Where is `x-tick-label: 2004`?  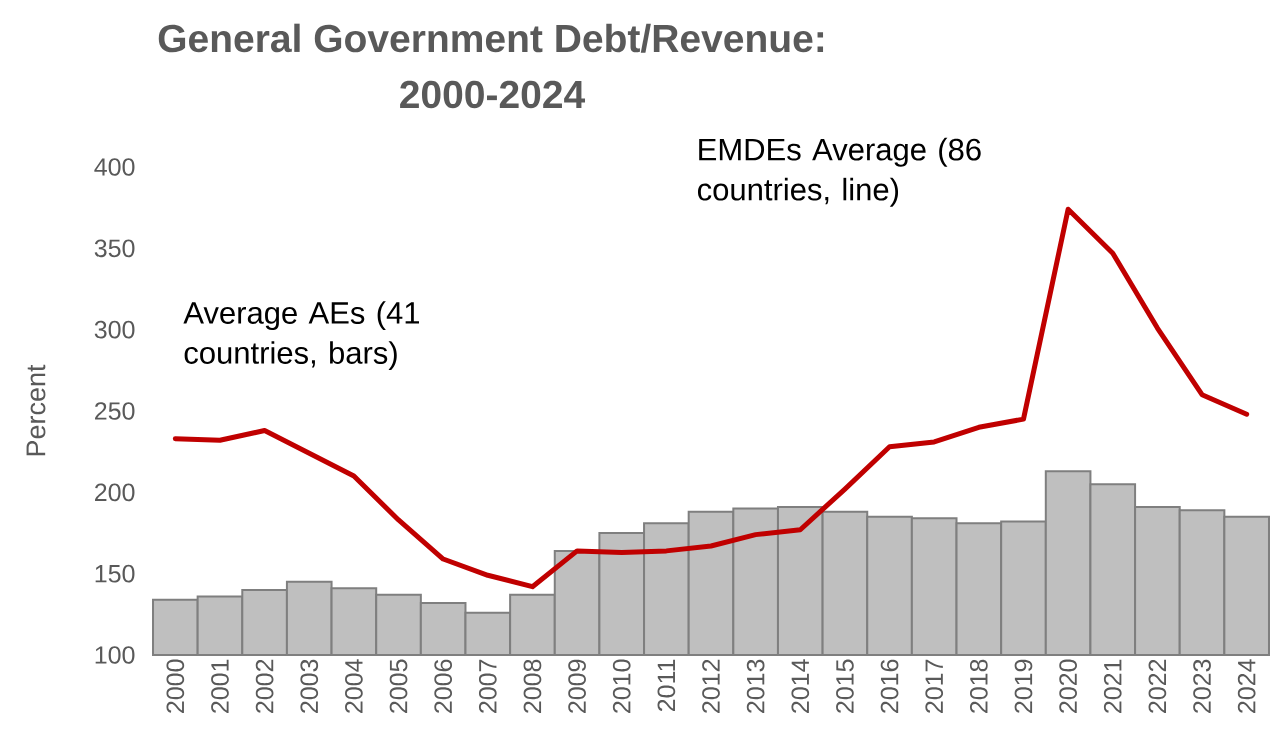
x-tick-label: 2004 is located at coordinates (354, 686).